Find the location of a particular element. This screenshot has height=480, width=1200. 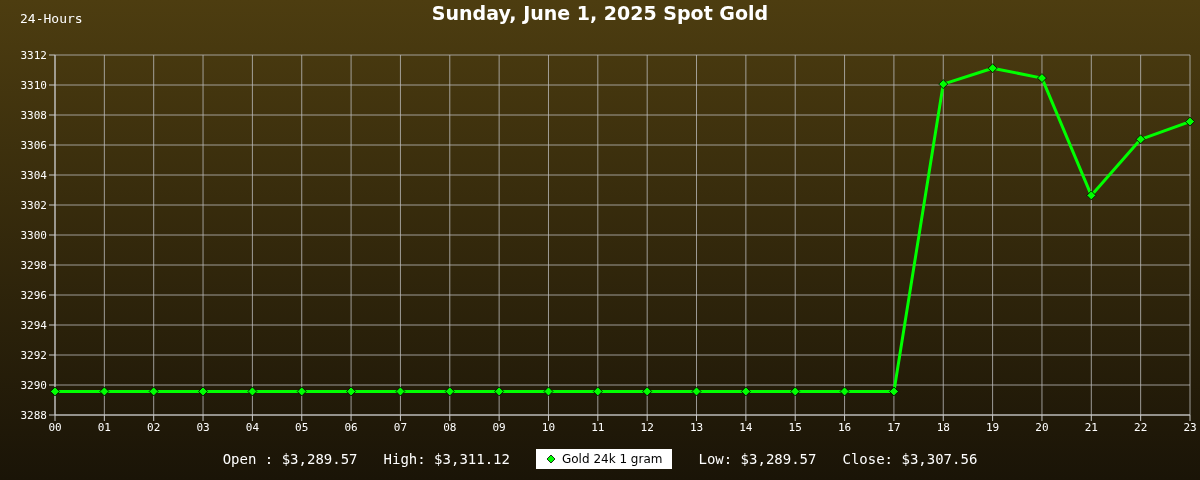

x-tick-label: 05 is located at coordinates (302, 427).